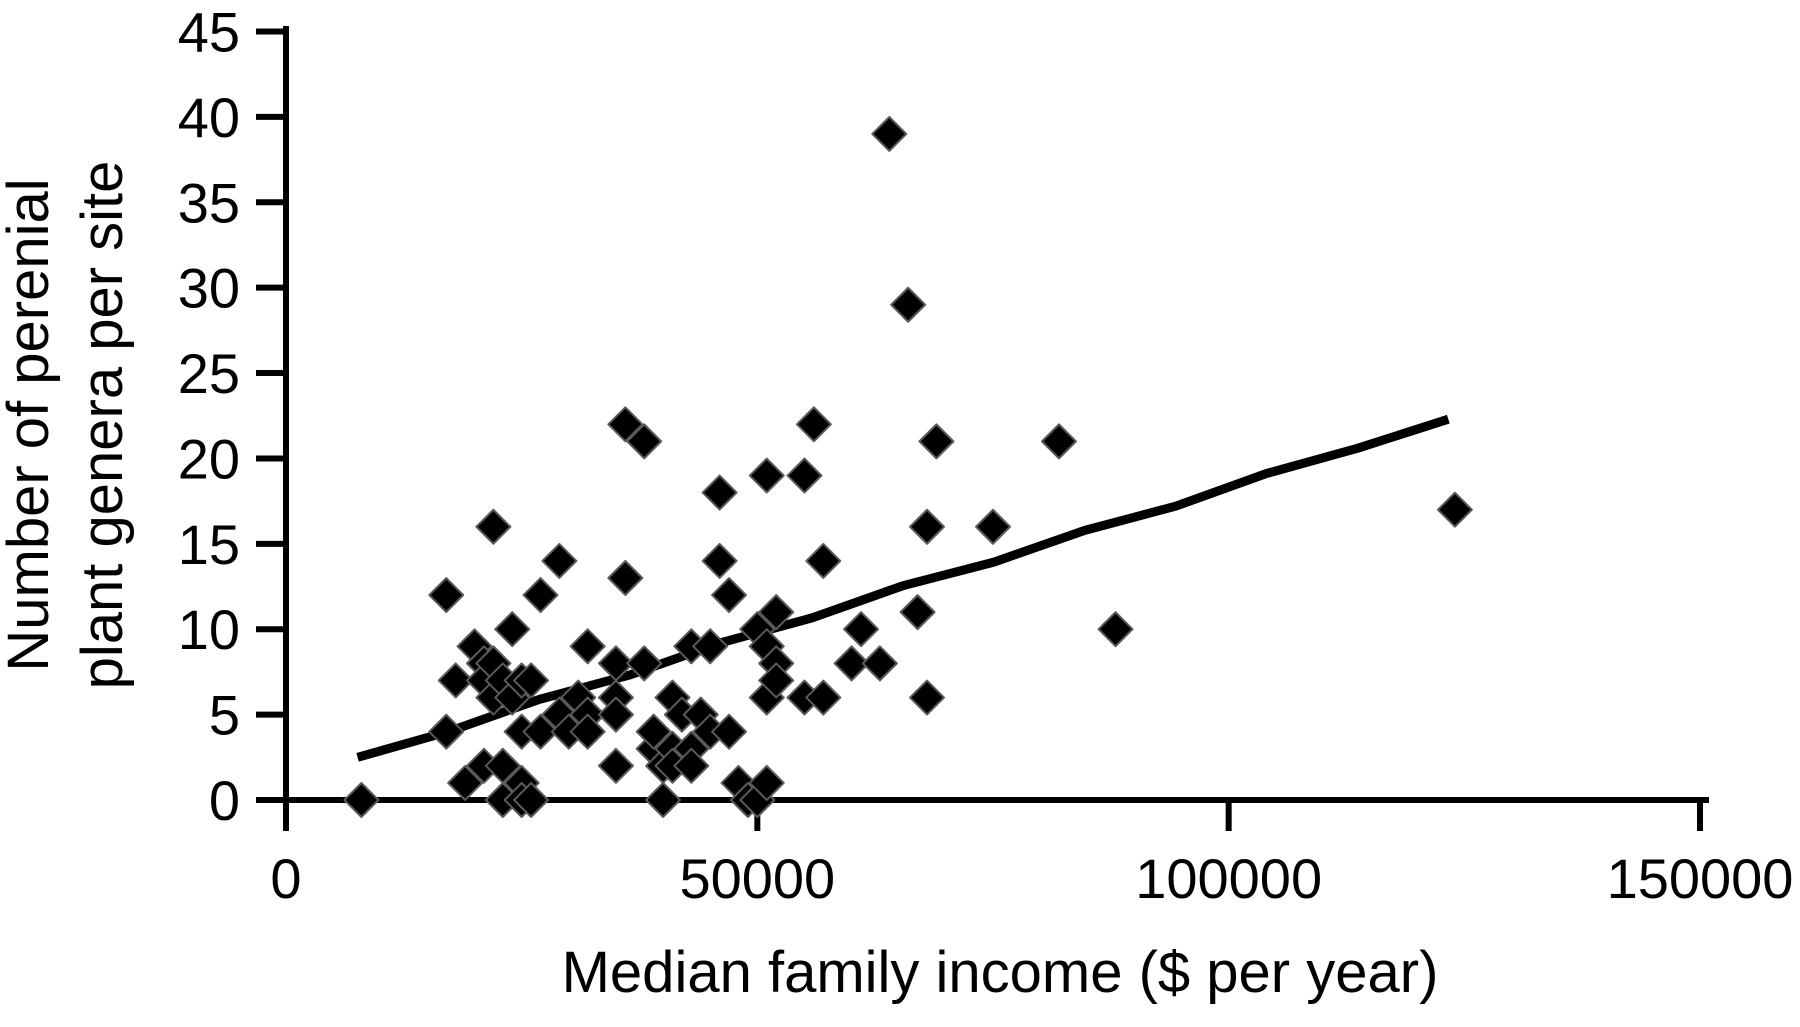 Image resolution: width=1800 pixels, height=1027 pixels. What do you see at coordinates (209, 373) in the screenshot?
I see `y-tick-label: 25` at bounding box center [209, 373].